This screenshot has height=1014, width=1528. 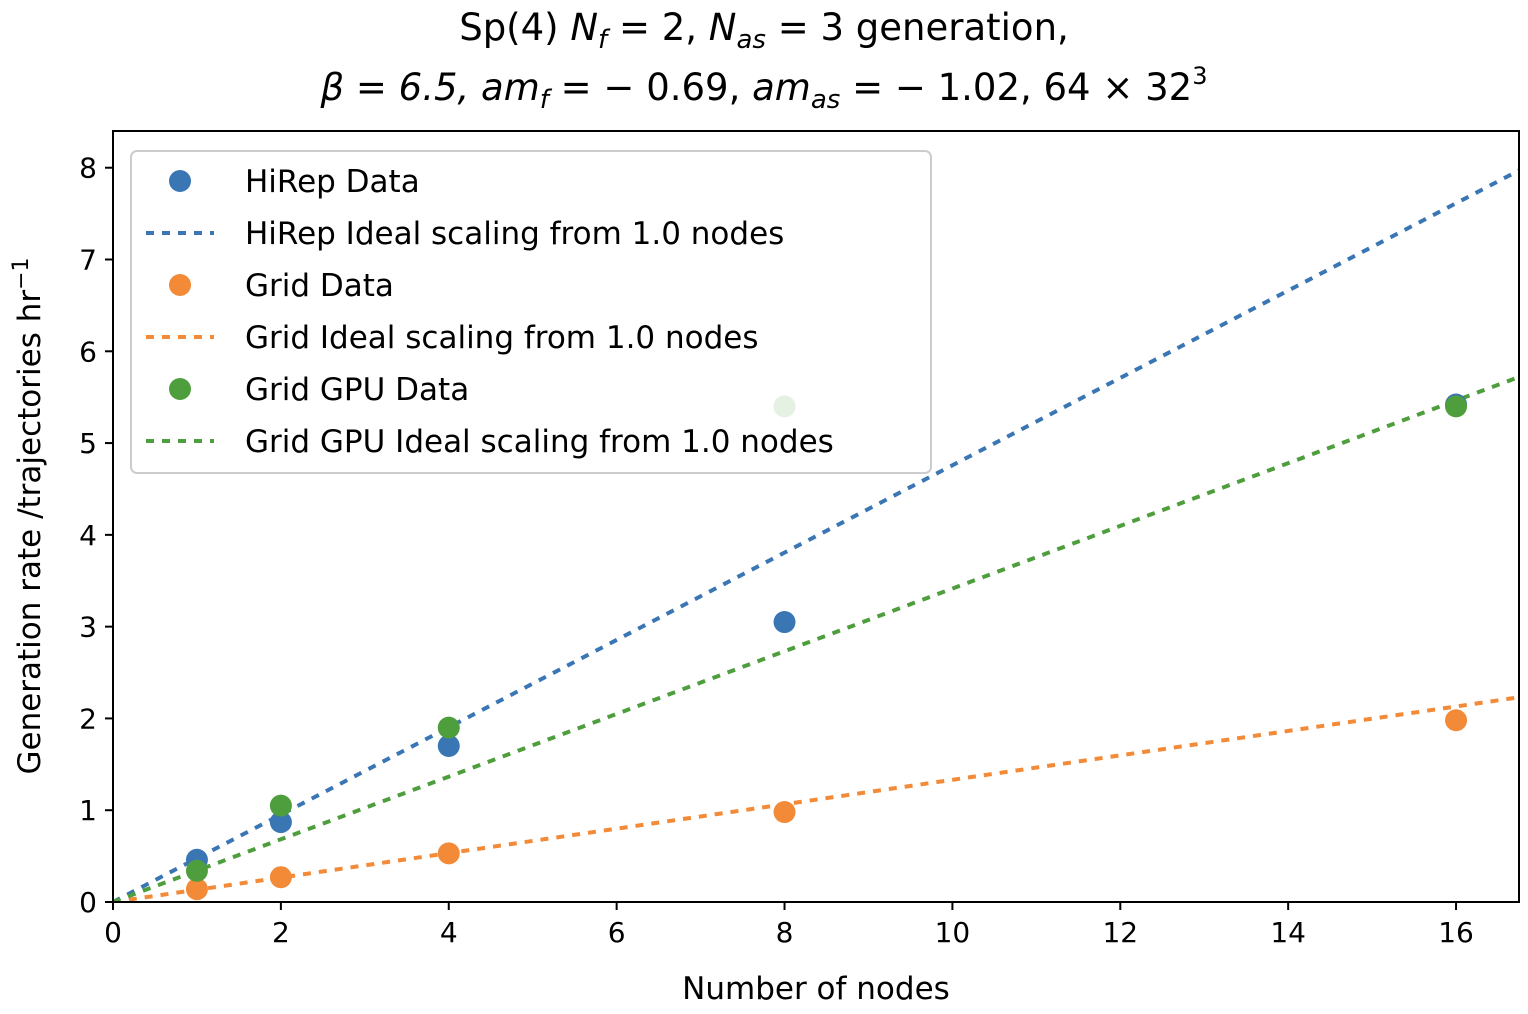 I want to click on y-tick-label: 6, so click(x=88, y=351).